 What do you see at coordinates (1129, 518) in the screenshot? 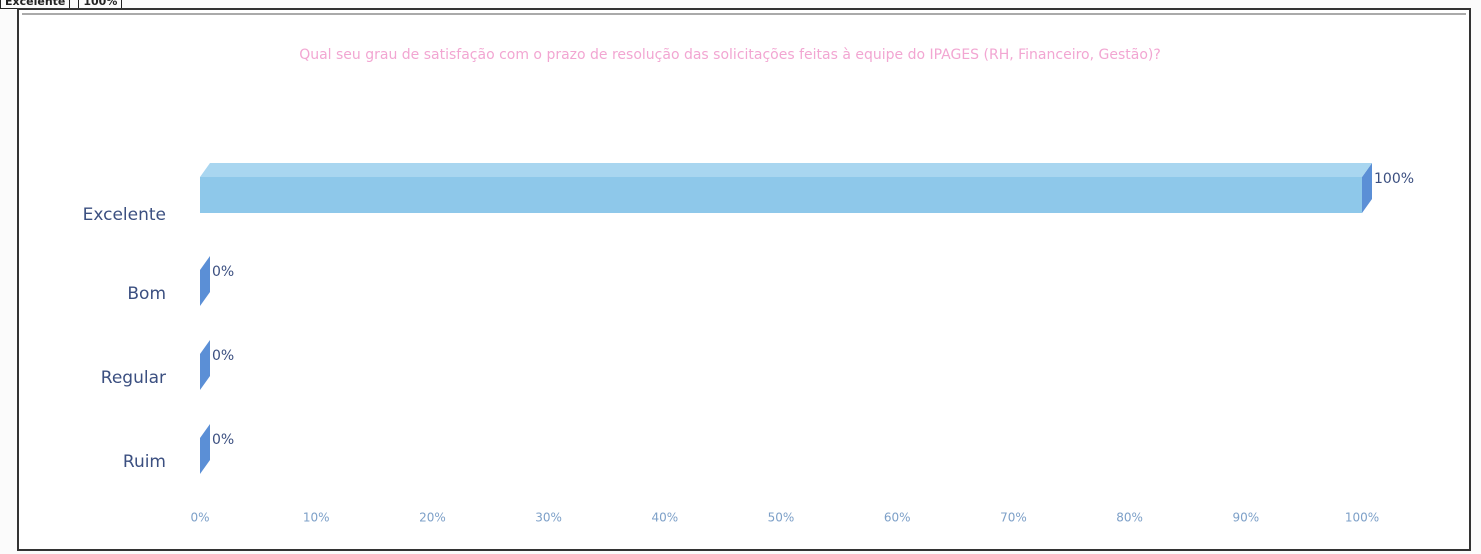
I see `x-tick-label: 80%` at bounding box center [1129, 518].